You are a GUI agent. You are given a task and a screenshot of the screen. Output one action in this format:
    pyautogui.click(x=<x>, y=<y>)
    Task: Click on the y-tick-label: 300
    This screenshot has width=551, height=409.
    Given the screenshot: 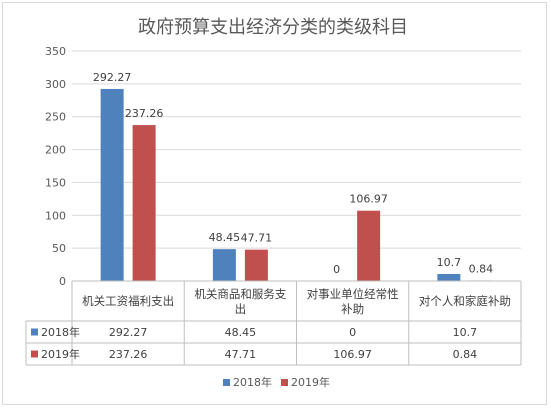 What is the action you would take?
    pyautogui.click(x=55, y=84)
    